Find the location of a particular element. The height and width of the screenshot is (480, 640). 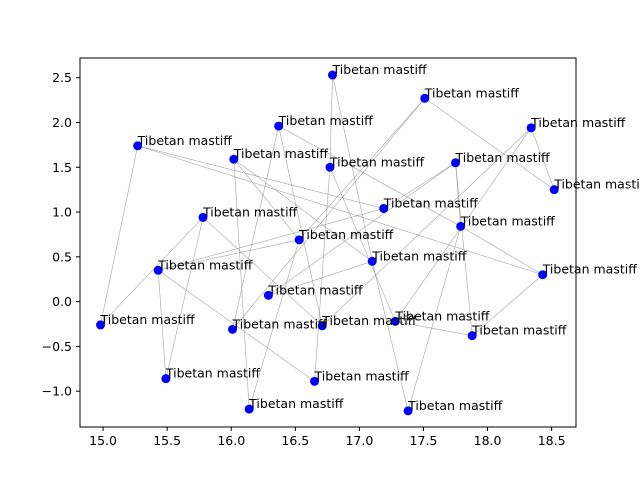

x-axis: 15.0 15.5 16.0 16.5 17.0 17.5 18.0 18.5 is located at coordinates (327, 437).